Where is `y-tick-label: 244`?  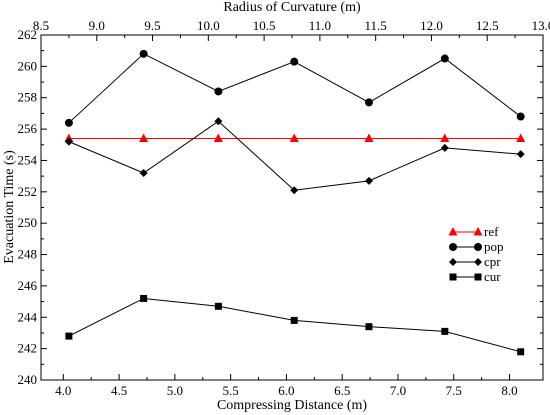 y-tick-label: 244 is located at coordinates (28, 316).